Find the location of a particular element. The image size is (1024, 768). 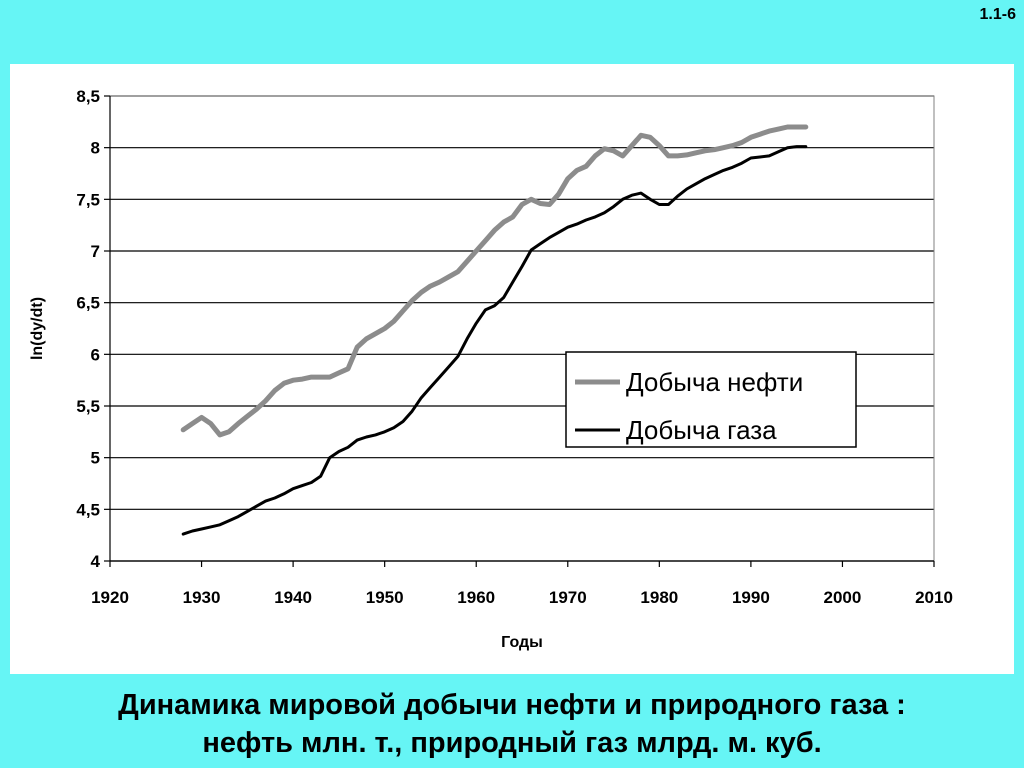

y-axis-title: ln(dy/dt) is located at coordinates (37, 328).